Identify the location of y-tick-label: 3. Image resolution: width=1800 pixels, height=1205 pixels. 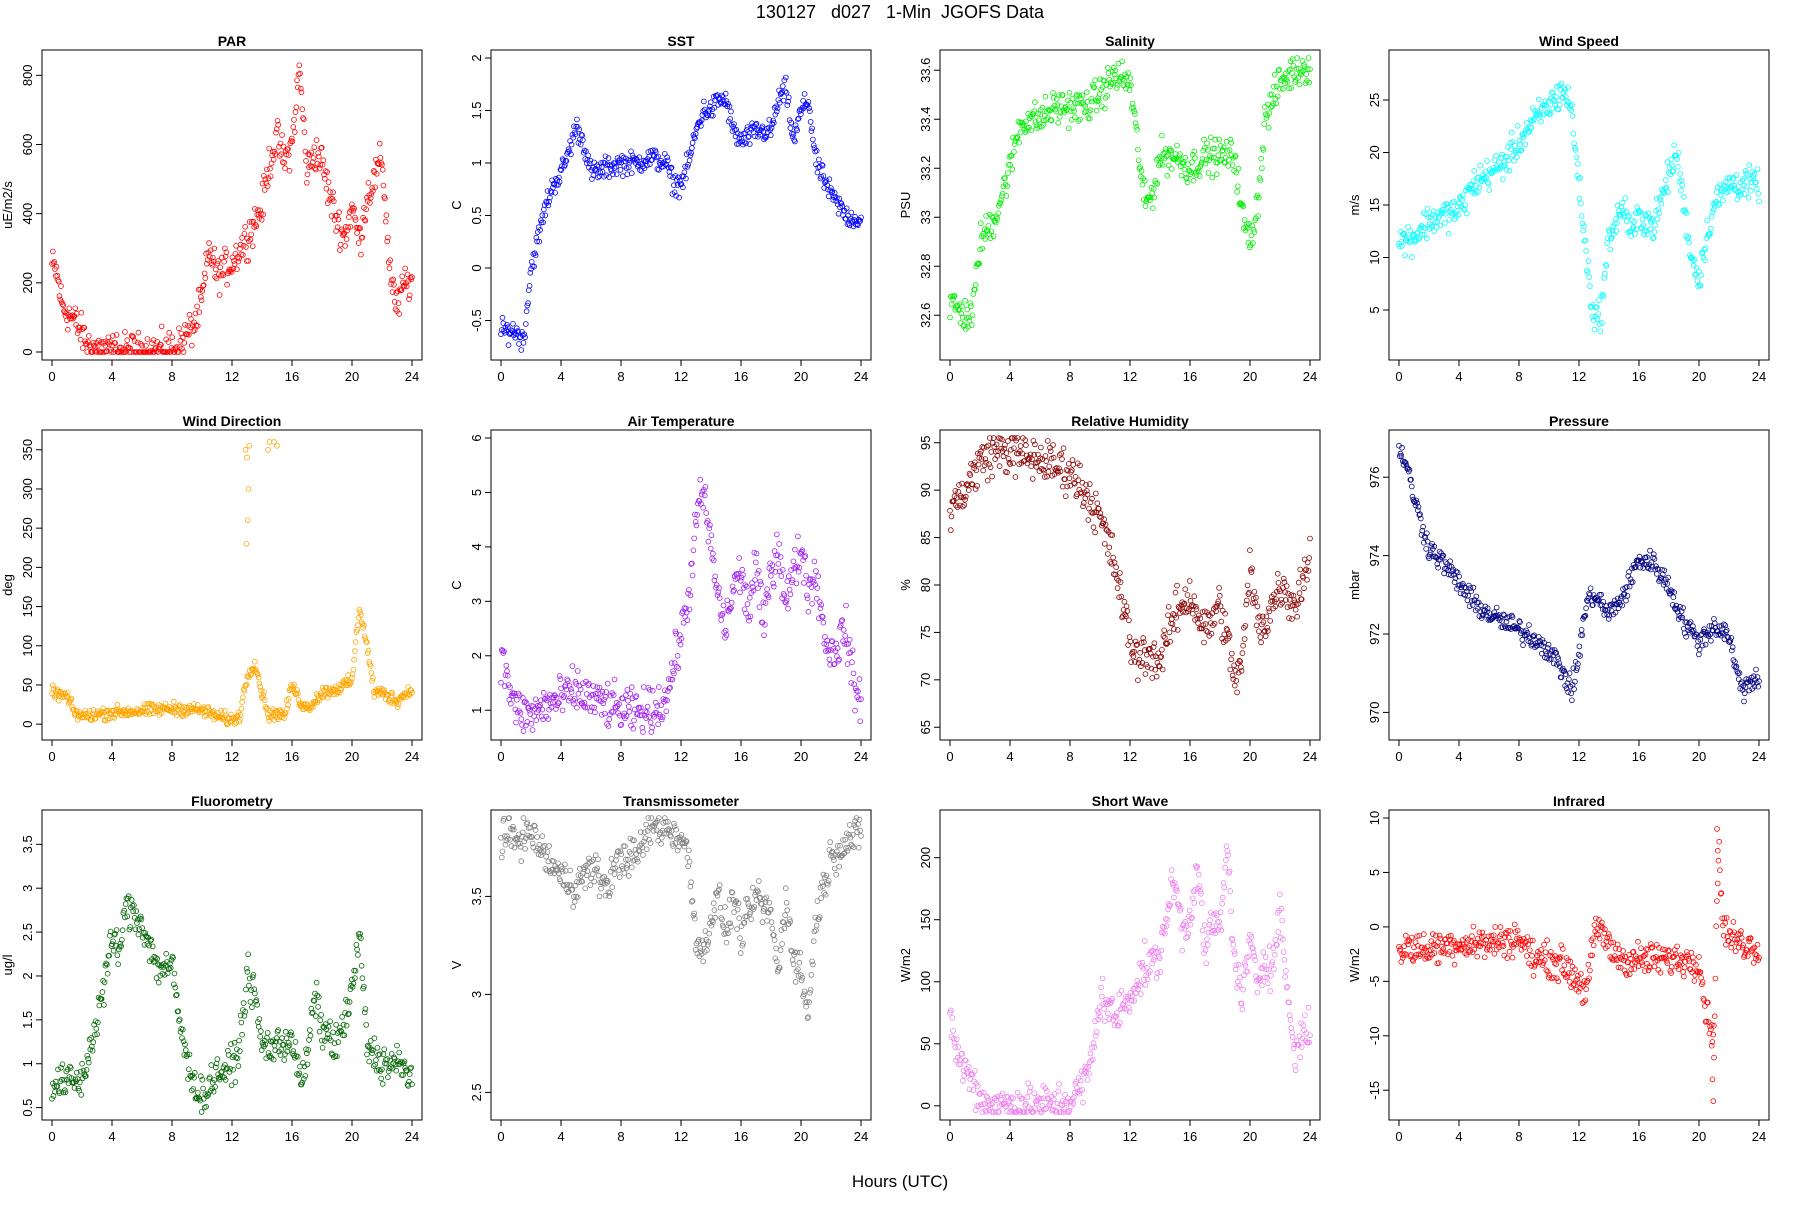
(476, 994).